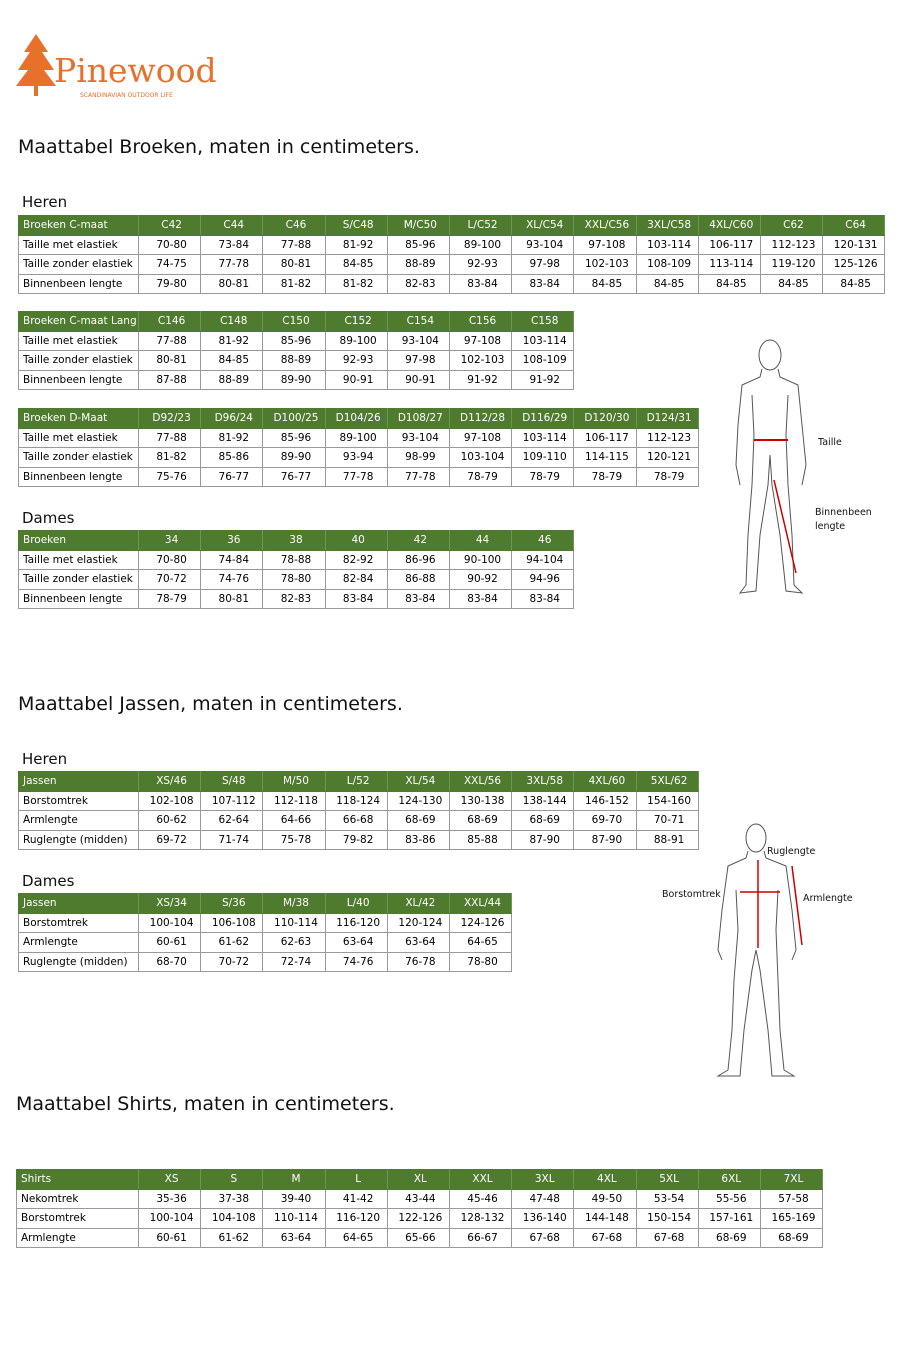 The height and width of the screenshot is (1364, 900). Describe the element at coordinates (480, 540) in the screenshot. I see `size-header: 44` at that location.